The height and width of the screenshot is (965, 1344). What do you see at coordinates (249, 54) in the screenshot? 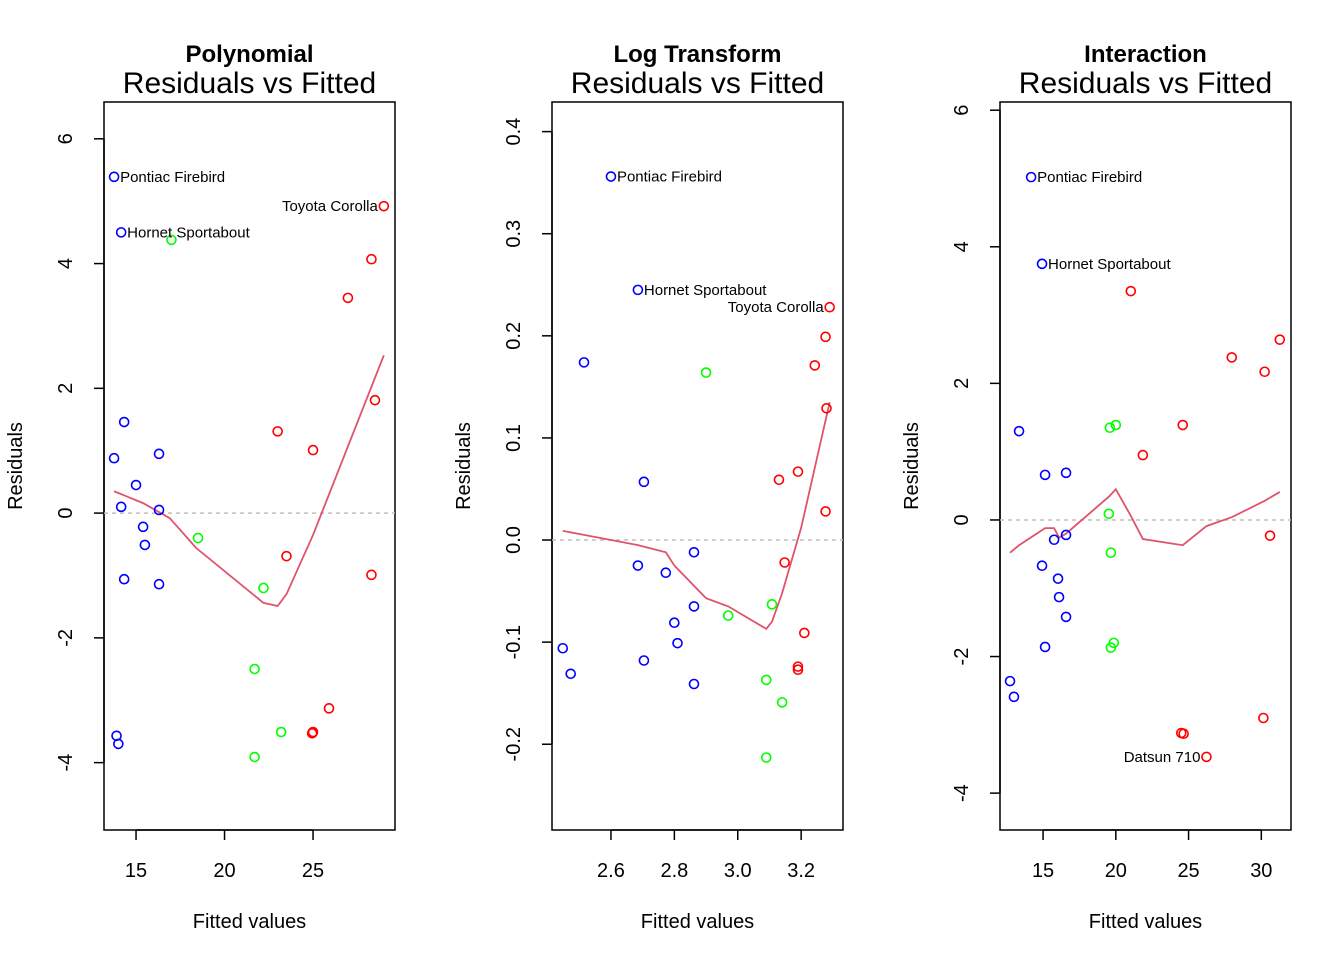
I see `panel-title: Polynomial` at bounding box center [249, 54].